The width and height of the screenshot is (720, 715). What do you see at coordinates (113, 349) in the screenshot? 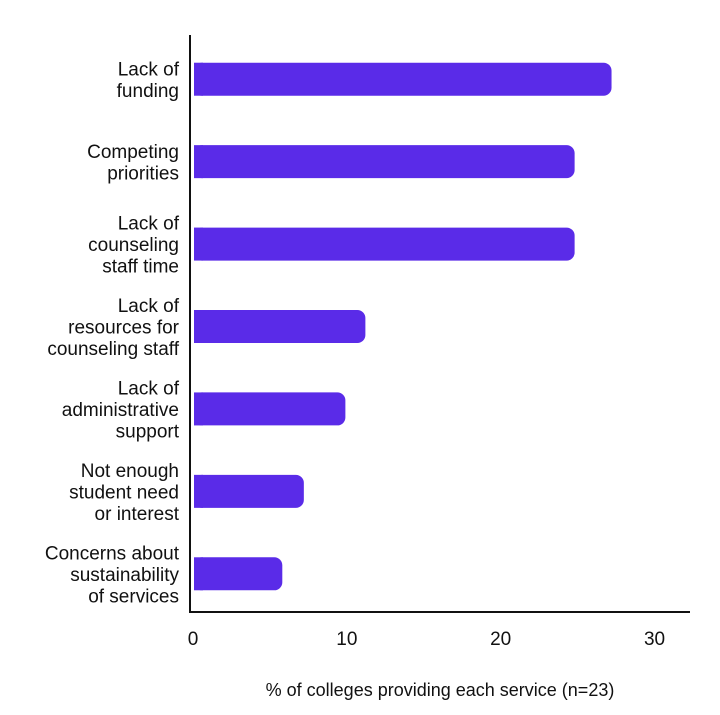
I see `category-label-3-line-2: counseling staff` at bounding box center [113, 349].